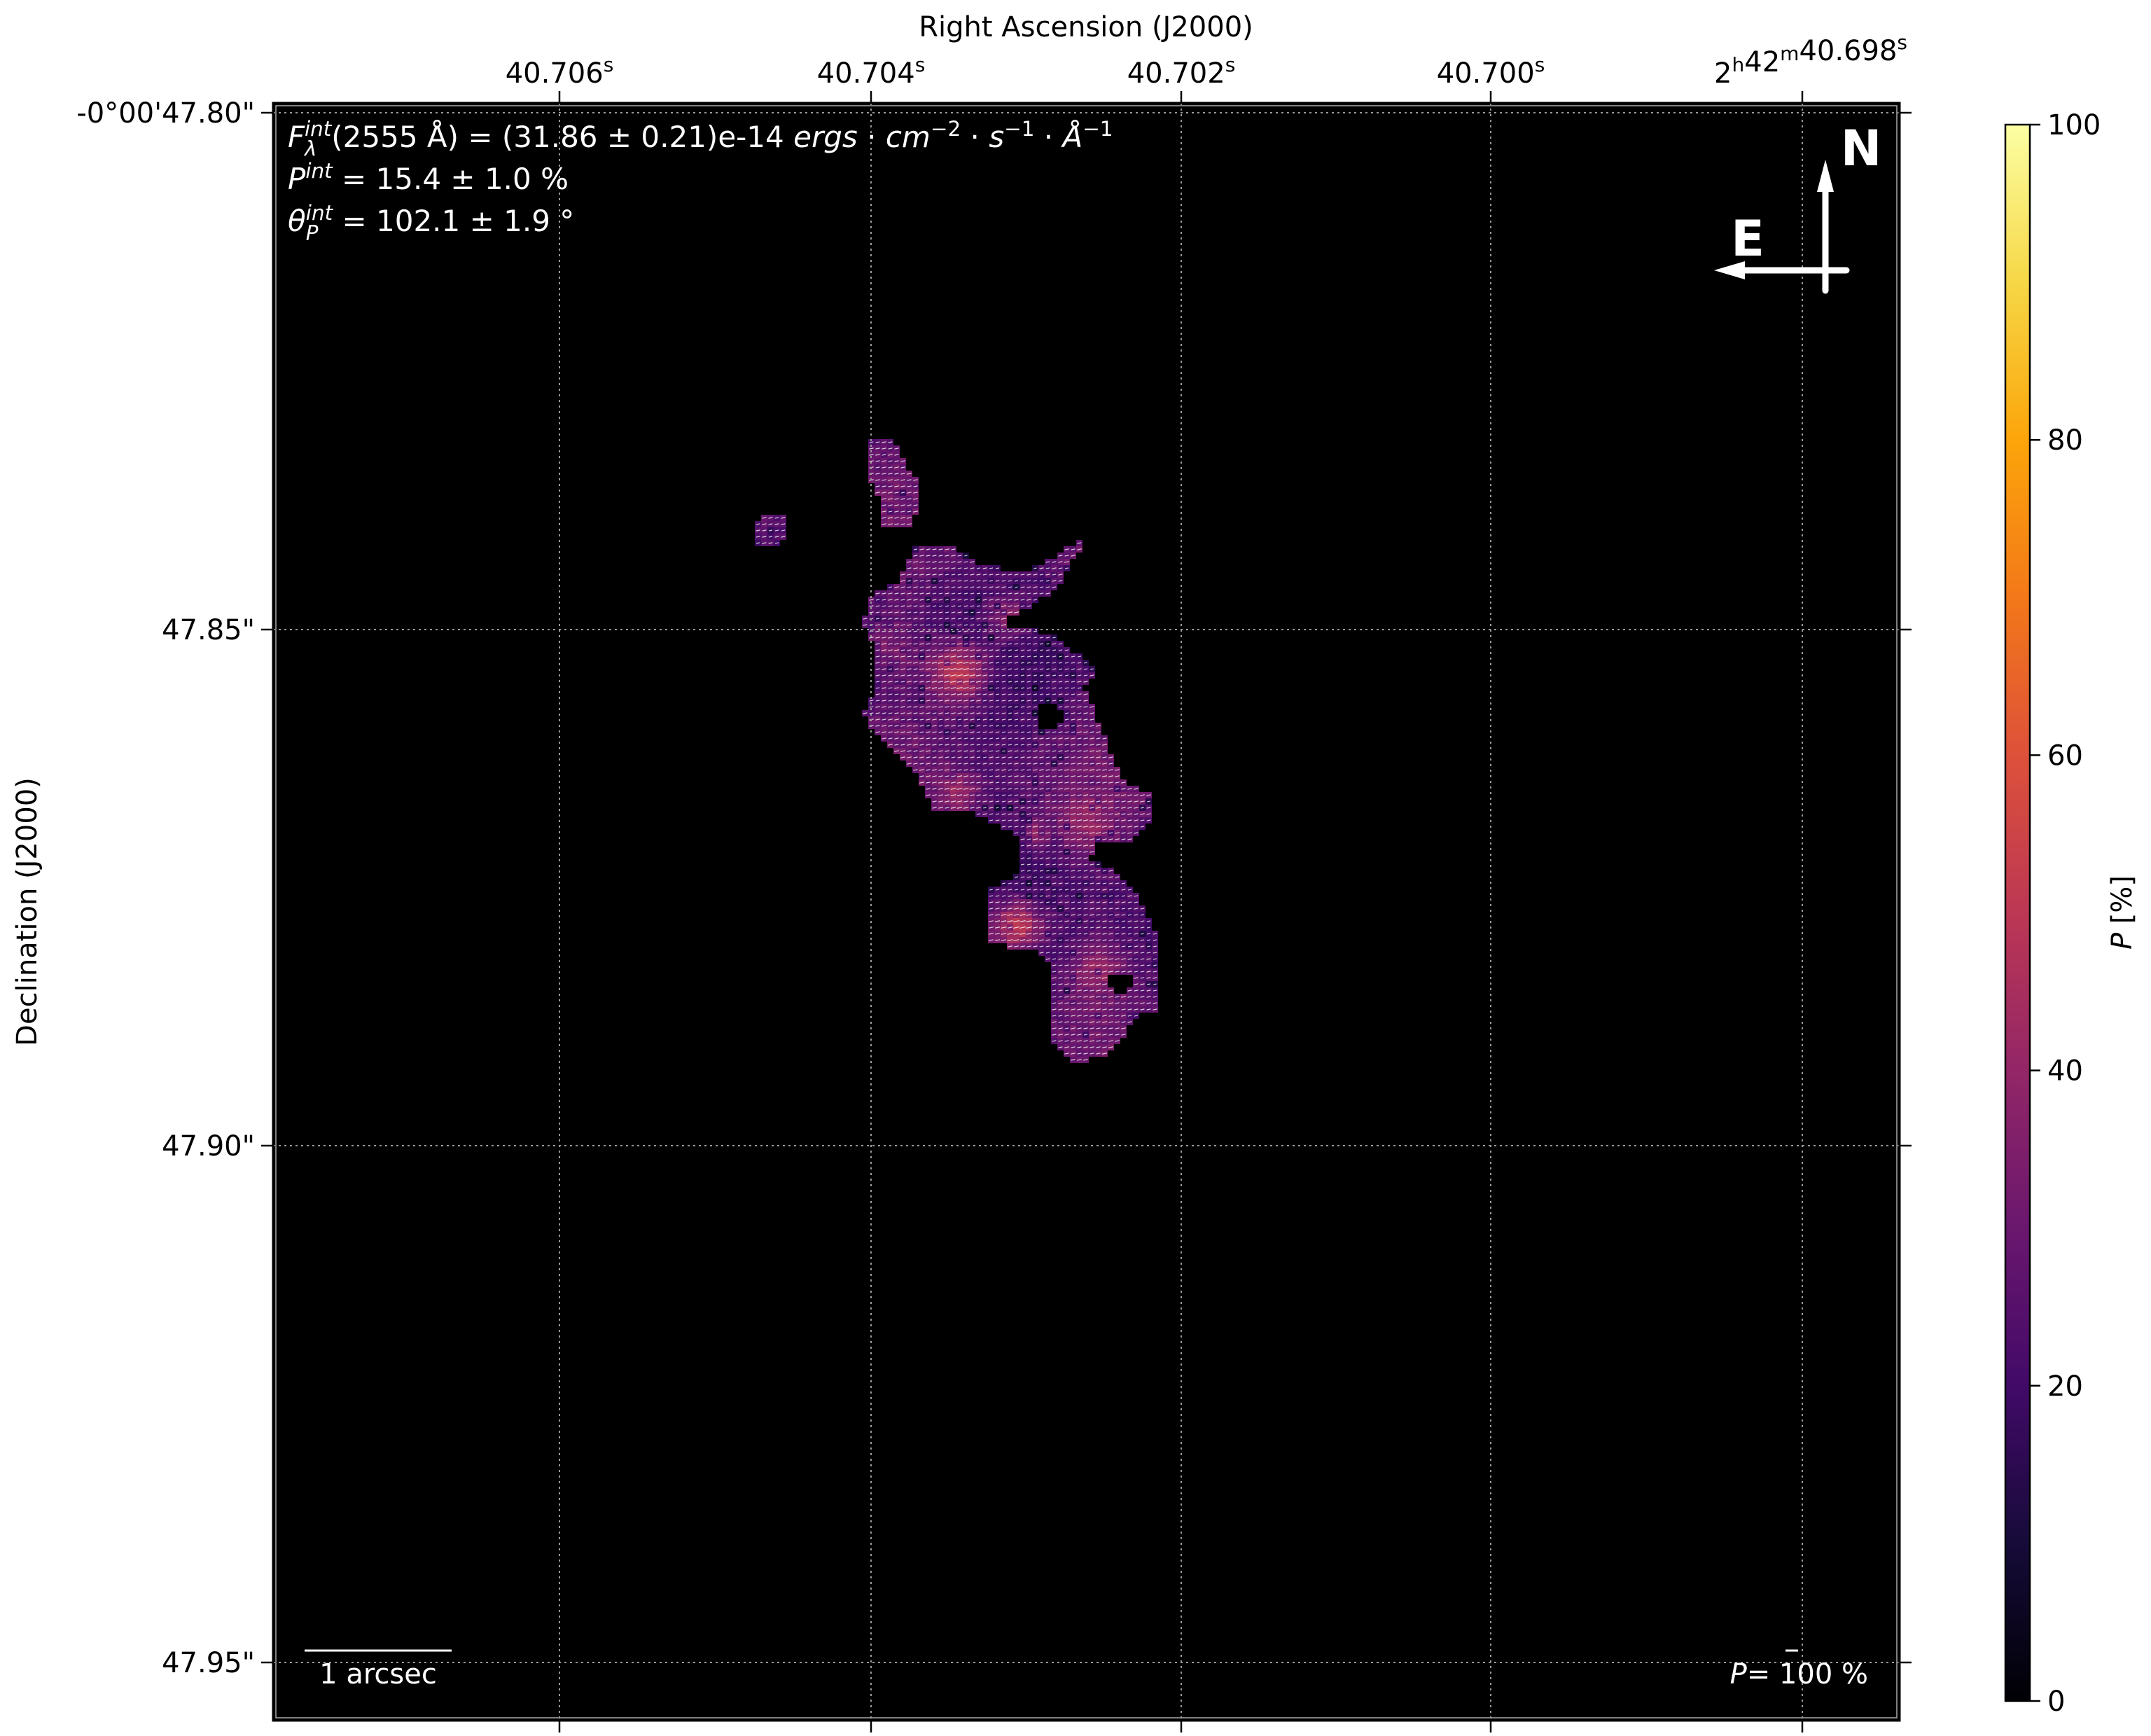 The image size is (2151, 1736). What do you see at coordinates (1540, 65) in the screenshot?
I see `text-segment: s` at bounding box center [1540, 65].